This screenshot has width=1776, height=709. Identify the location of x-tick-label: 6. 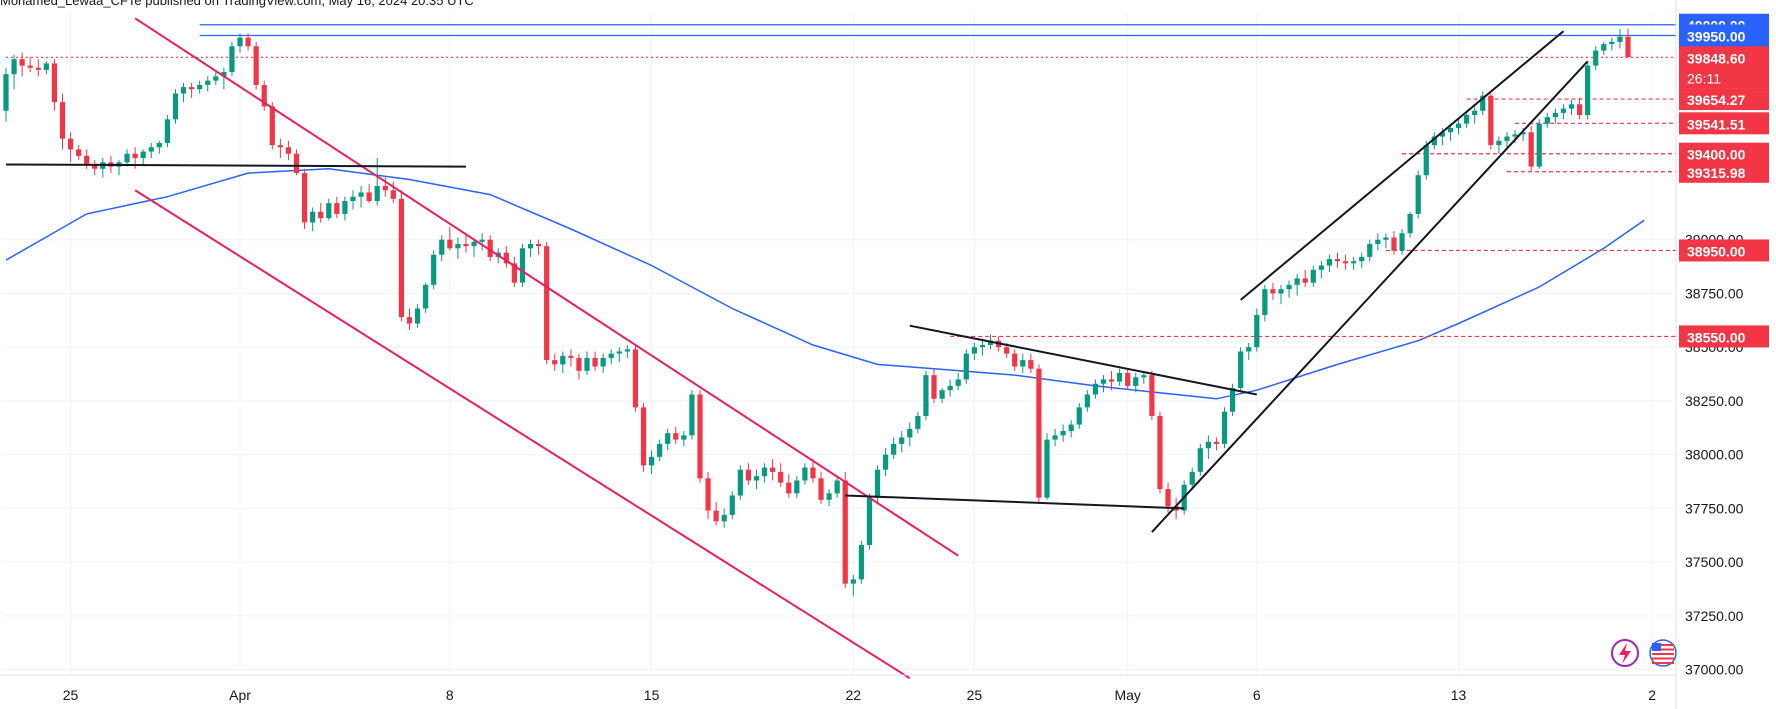
(1257, 695).